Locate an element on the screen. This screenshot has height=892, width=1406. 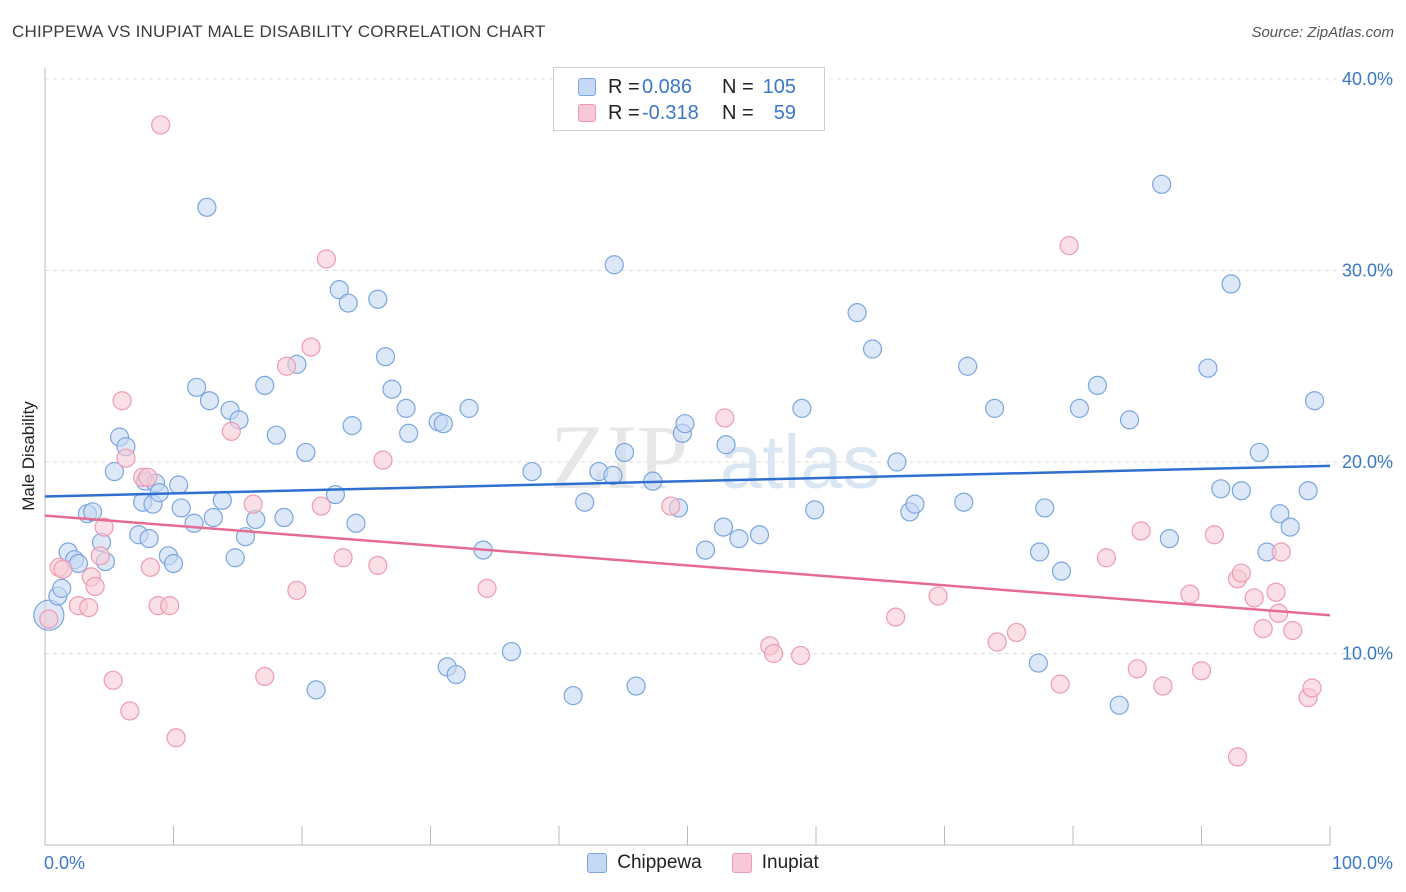
legend-r-value: -0.318 is located at coordinates (670, 112).